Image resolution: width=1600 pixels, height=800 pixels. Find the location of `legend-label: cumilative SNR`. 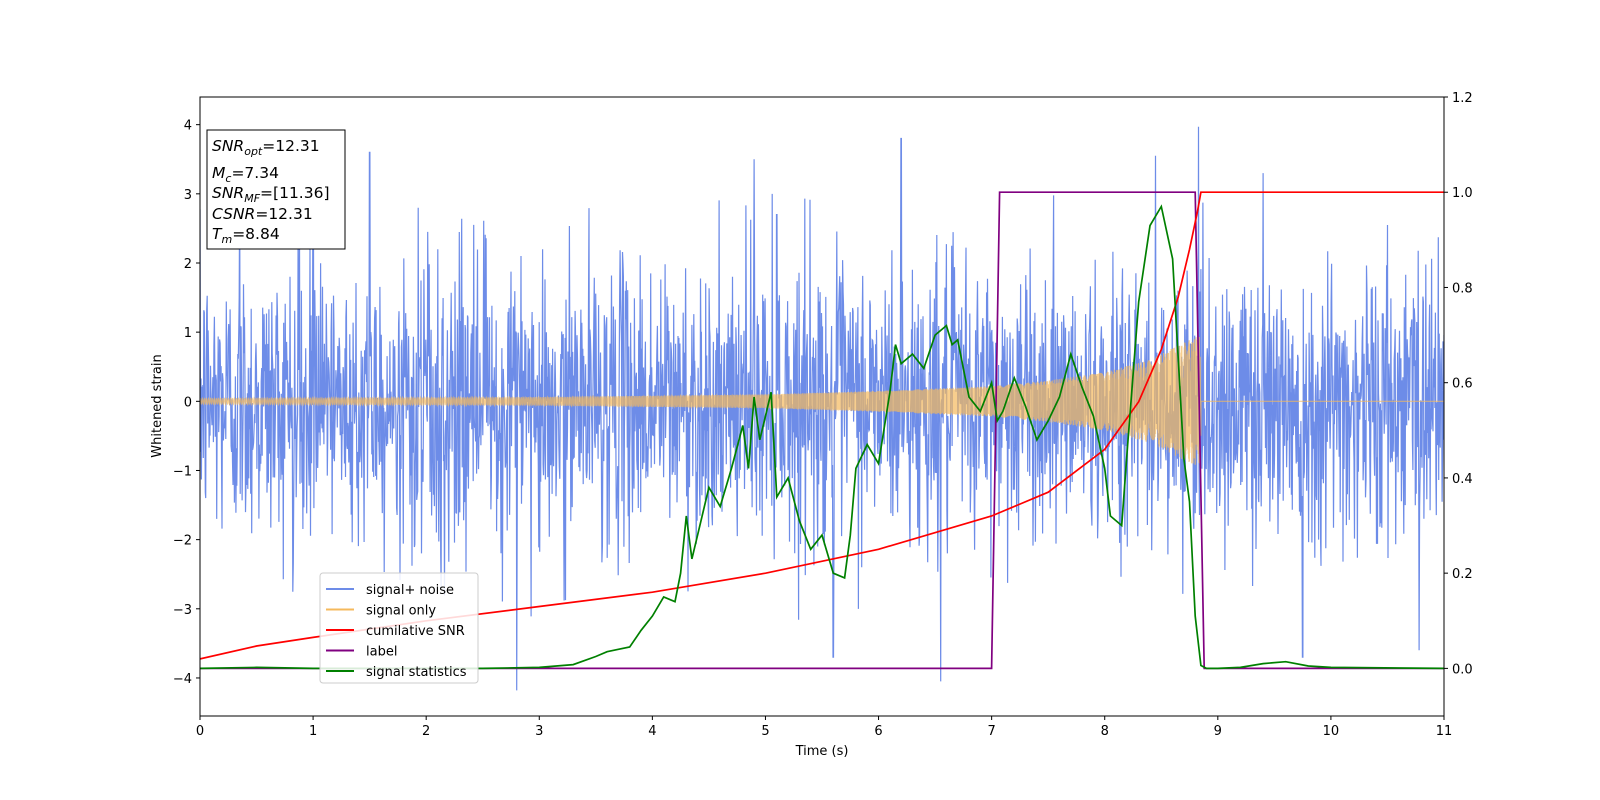

legend-label: cumilative SNR is located at coordinates (415, 631).